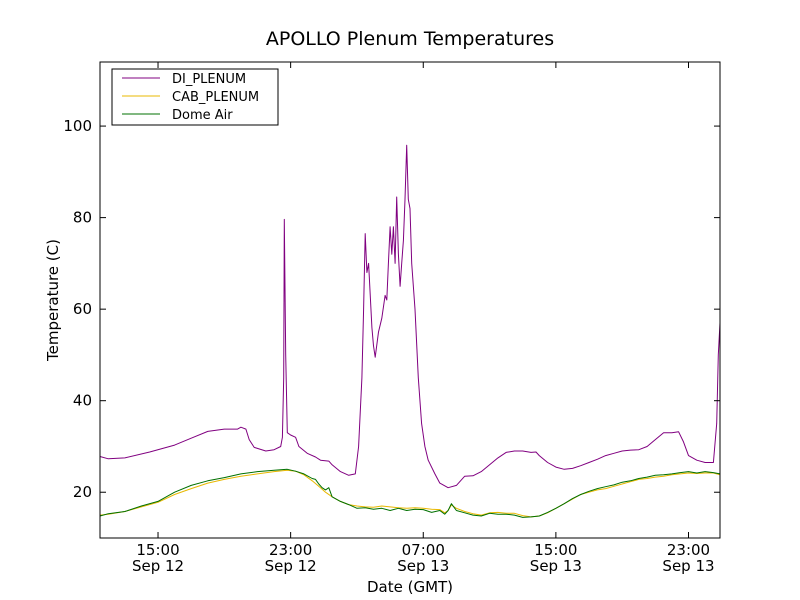  I want to click on x-axis-label: Date (GMT), so click(410, 587).